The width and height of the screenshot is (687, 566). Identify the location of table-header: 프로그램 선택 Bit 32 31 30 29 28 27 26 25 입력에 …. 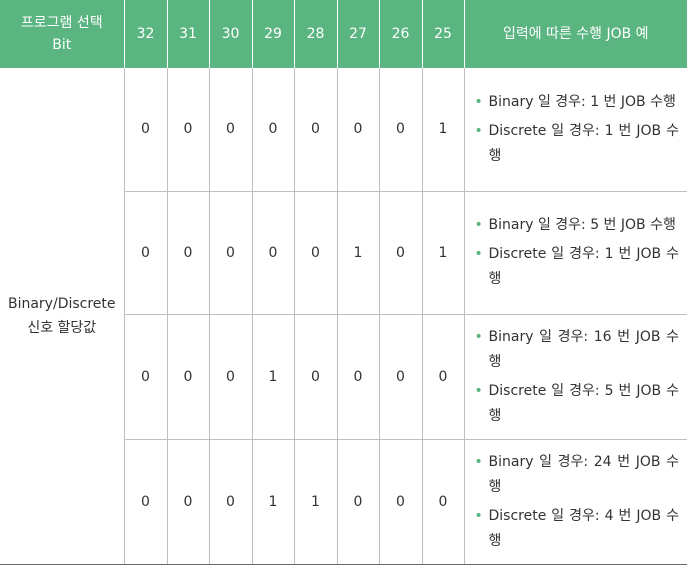
(343, 34).